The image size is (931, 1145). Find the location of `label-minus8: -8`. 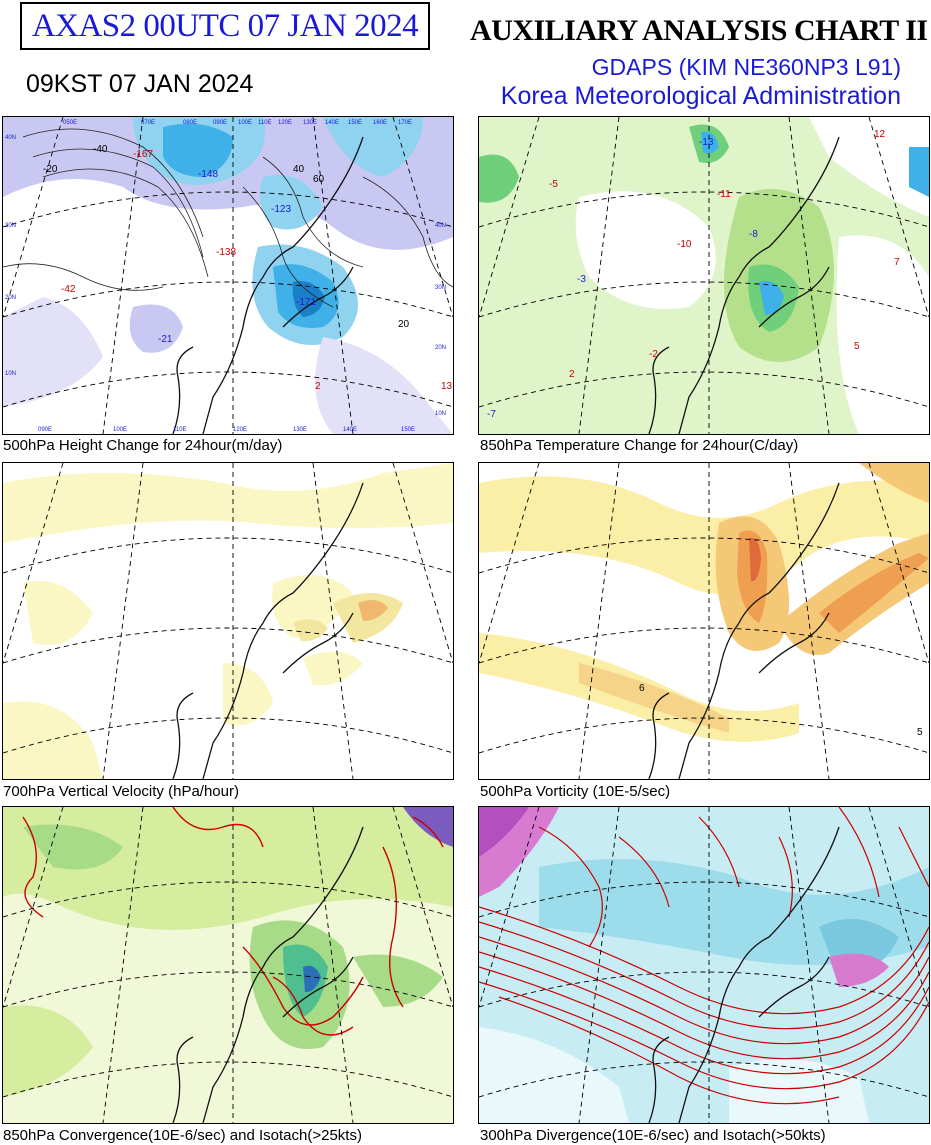

label-minus8: -8 is located at coordinates (753, 234).